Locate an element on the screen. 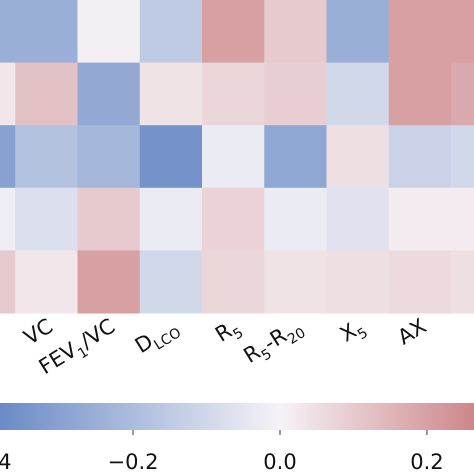  x-tick-label: AX is located at coordinates (411, 332).